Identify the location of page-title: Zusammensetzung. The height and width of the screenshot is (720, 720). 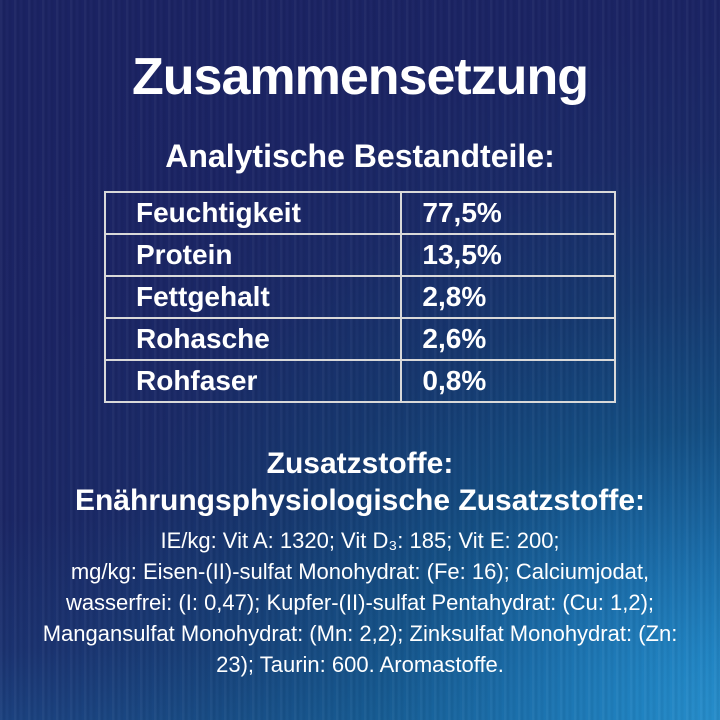
(360, 77).